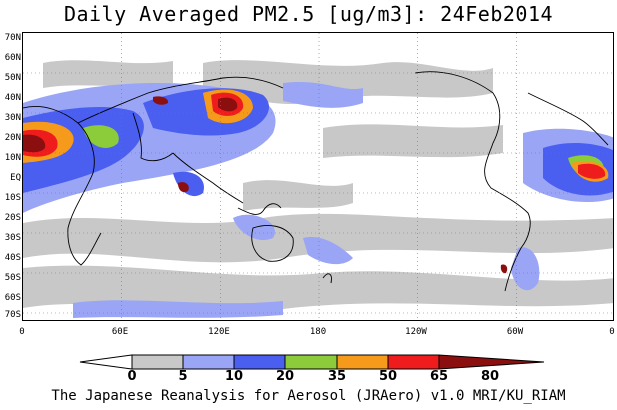  Describe the element at coordinates (12, 58) in the screenshot. I see `lat-label-60n: 60N` at that location.